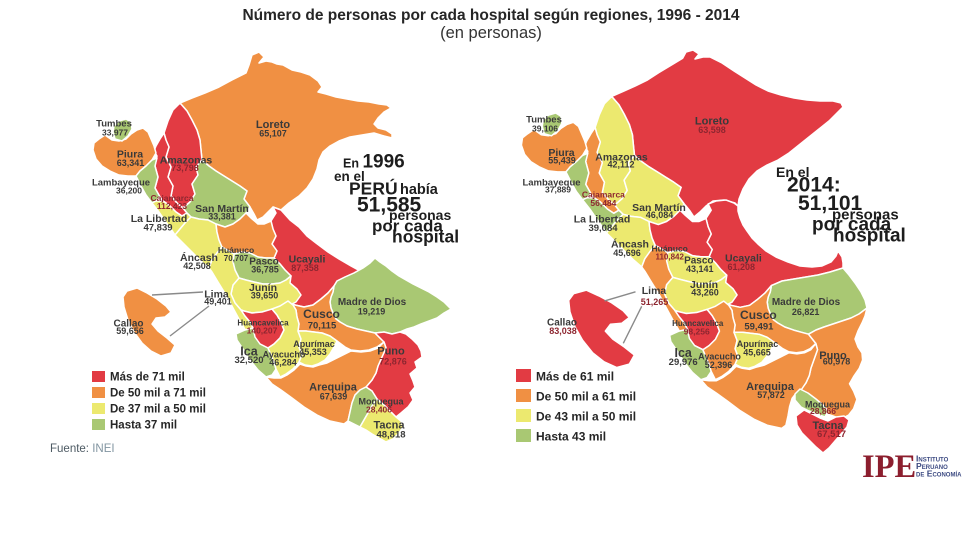 The image size is (980, 547). What do you see at coordinates (705, 293) in the screenshot?
I see `svg-text: 43,260` at bounding box center [705, 293].